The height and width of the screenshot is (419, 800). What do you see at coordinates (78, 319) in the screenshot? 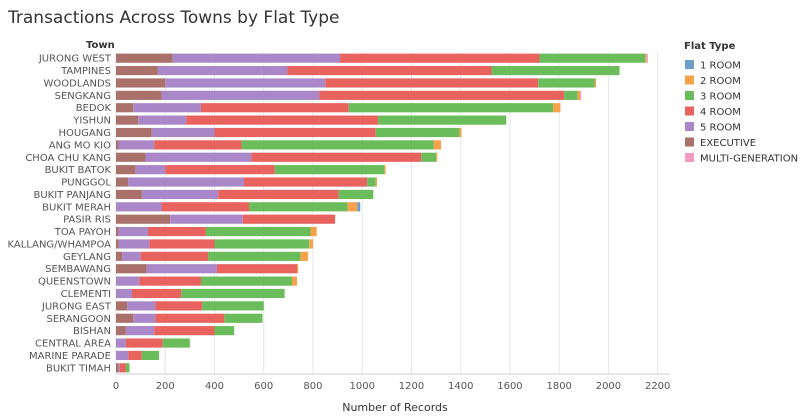
I see `town-label: SERANGOON` at bounding box center [78, 319].